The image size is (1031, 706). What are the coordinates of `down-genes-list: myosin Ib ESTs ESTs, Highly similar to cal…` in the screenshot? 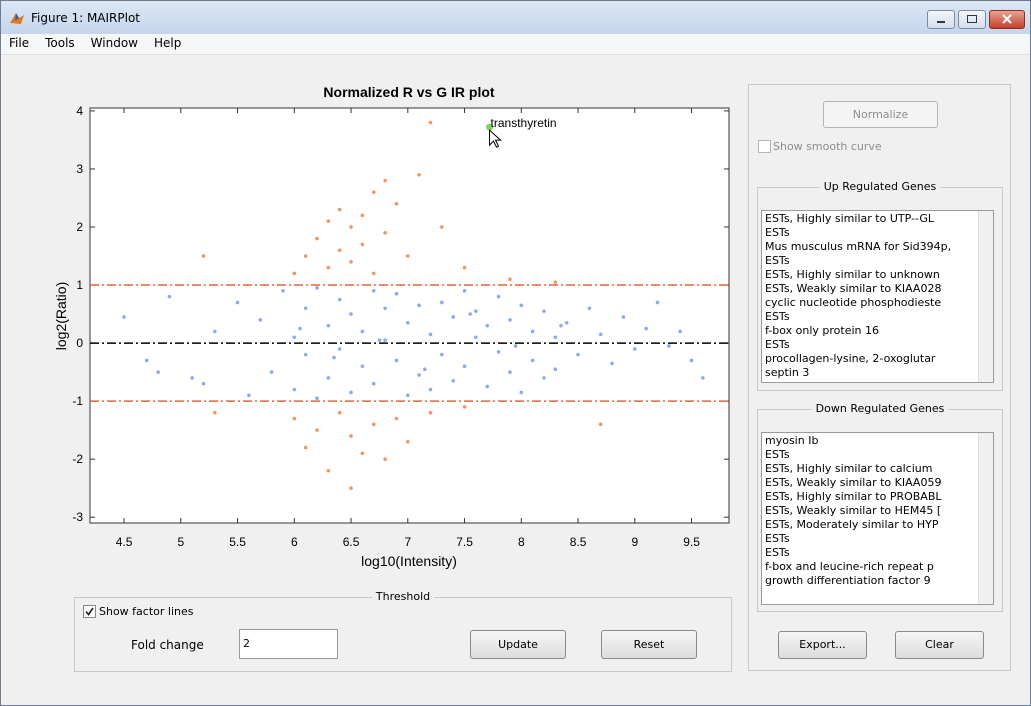 It's located at (877, 518).